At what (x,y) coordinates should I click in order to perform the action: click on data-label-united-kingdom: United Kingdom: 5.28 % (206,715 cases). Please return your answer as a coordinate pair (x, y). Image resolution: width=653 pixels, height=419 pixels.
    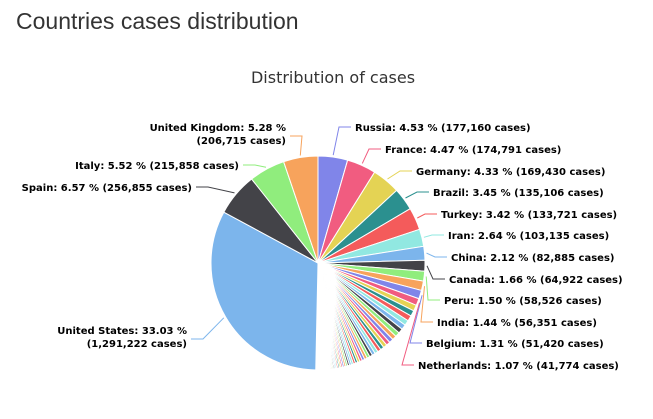
    Looking at the image, I should click on (218, 135).